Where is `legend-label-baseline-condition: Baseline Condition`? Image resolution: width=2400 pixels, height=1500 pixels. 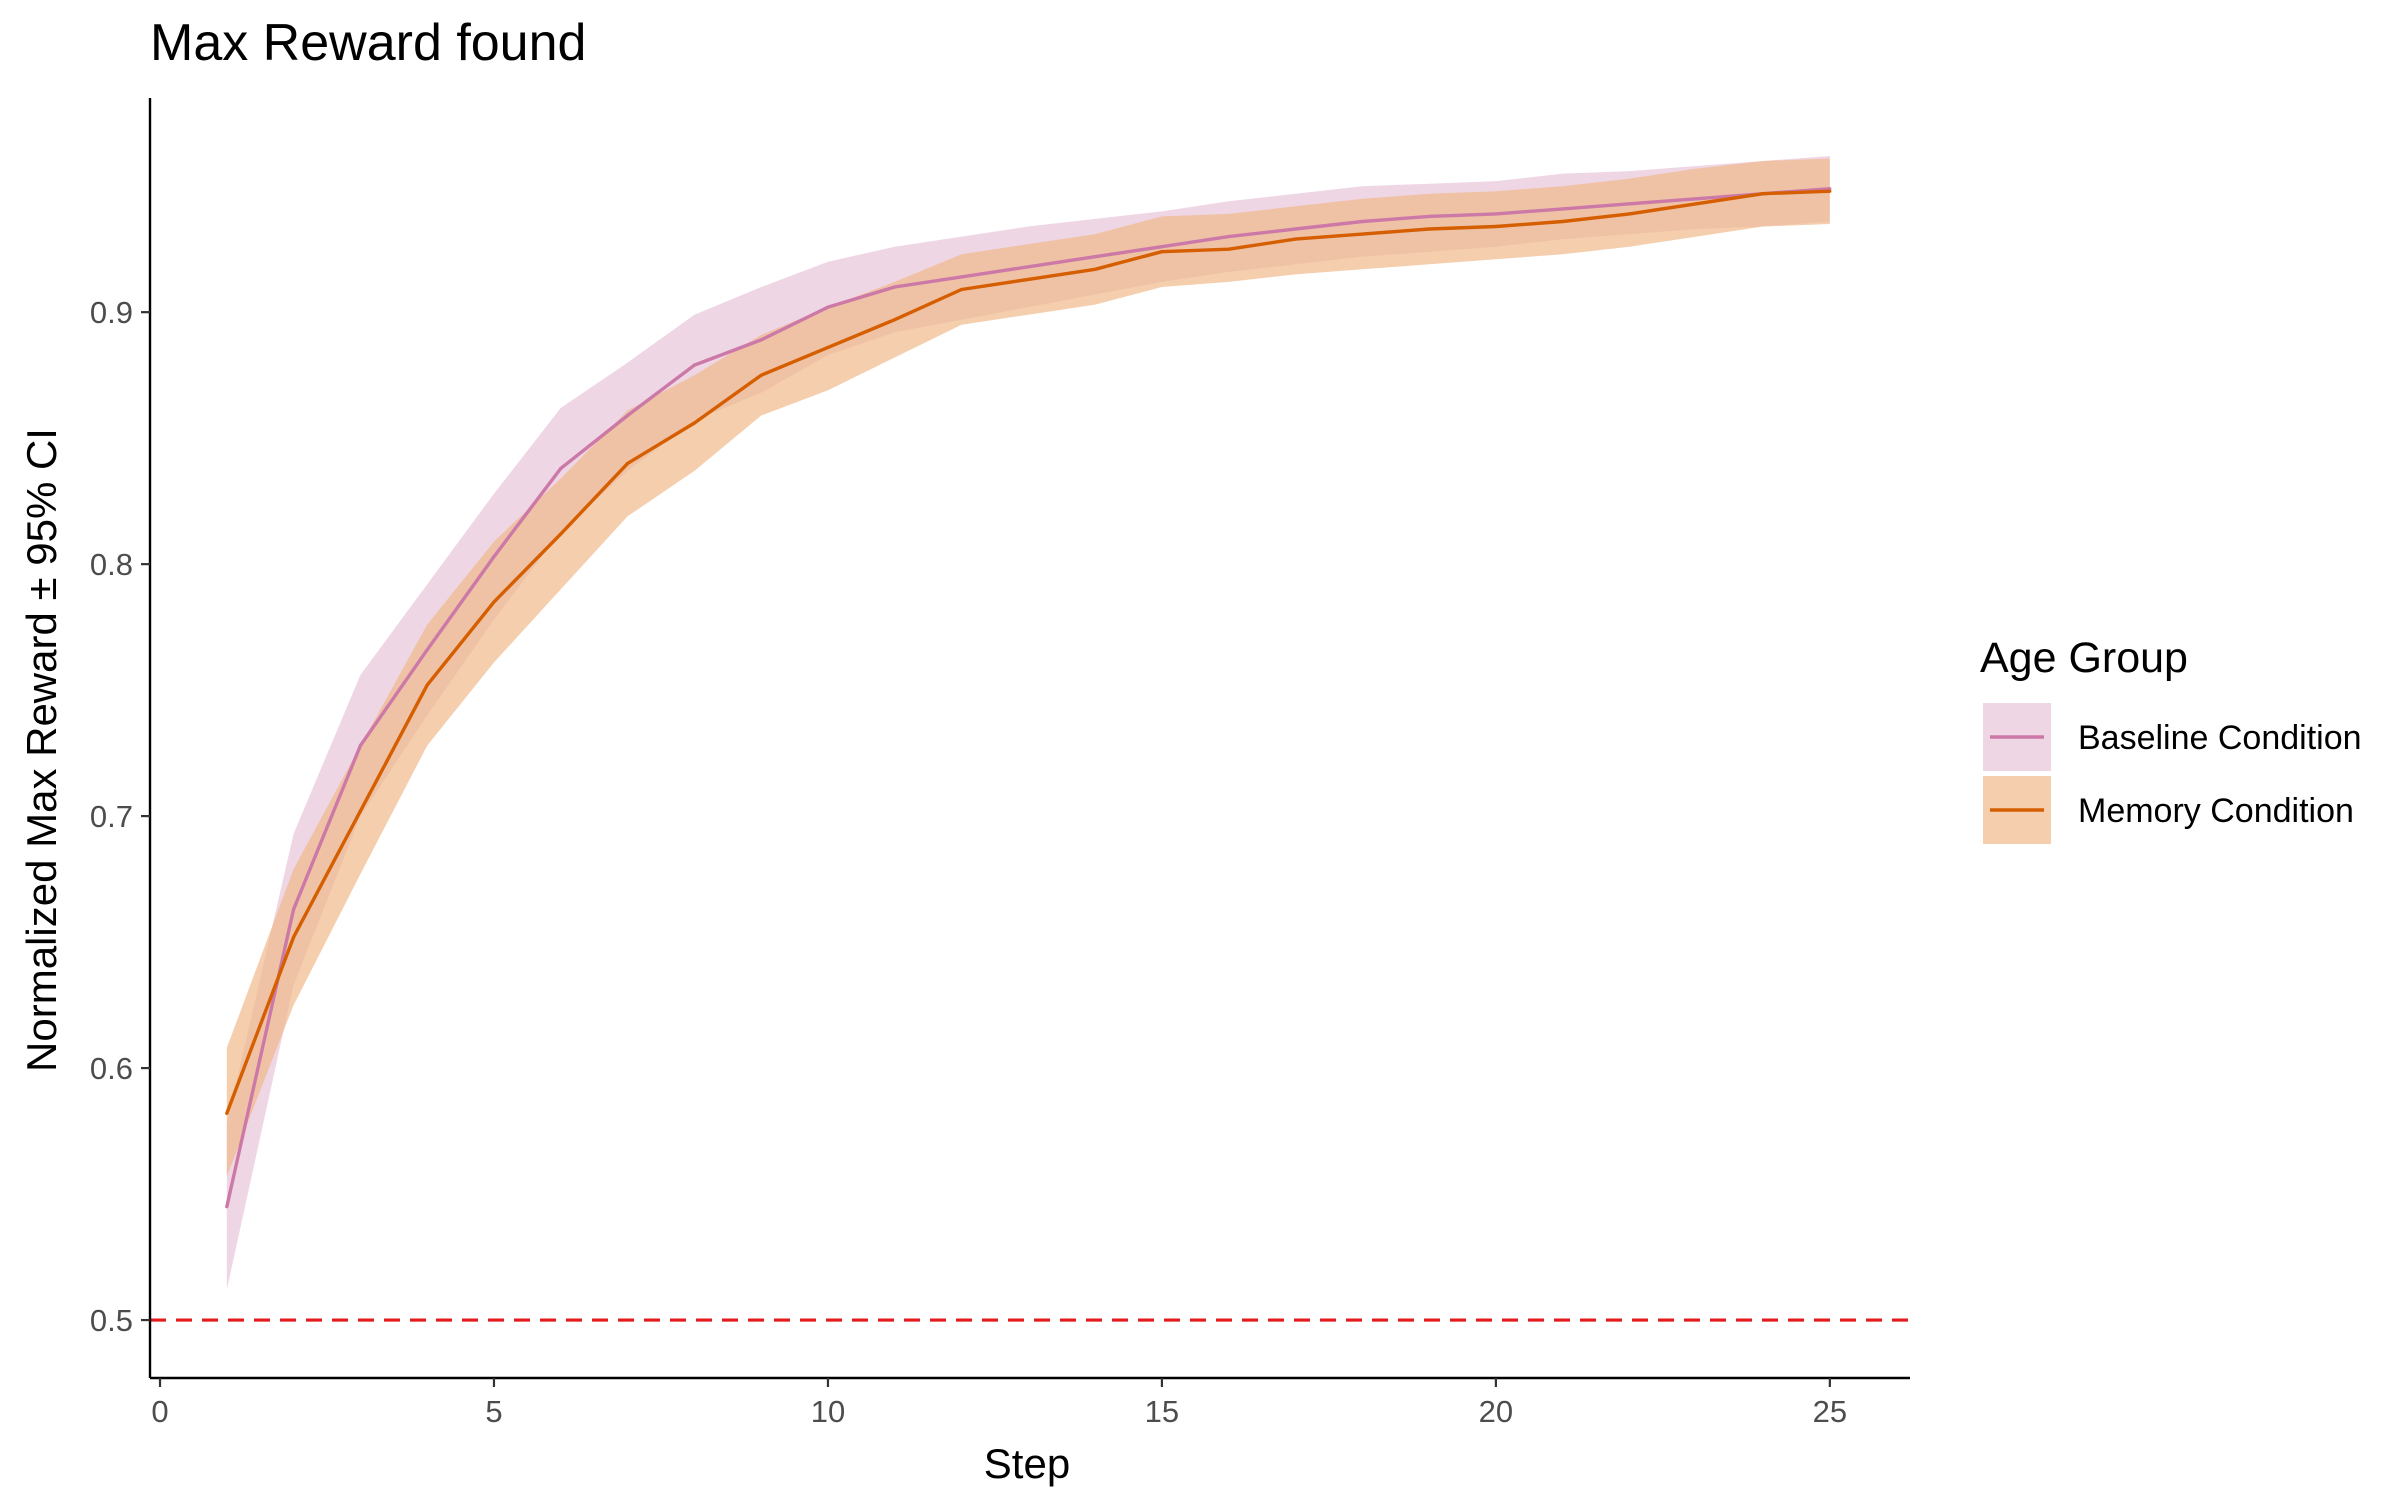
legend-label-baseline-condition: Baseline Condition is located at coordinates (2220, 738).